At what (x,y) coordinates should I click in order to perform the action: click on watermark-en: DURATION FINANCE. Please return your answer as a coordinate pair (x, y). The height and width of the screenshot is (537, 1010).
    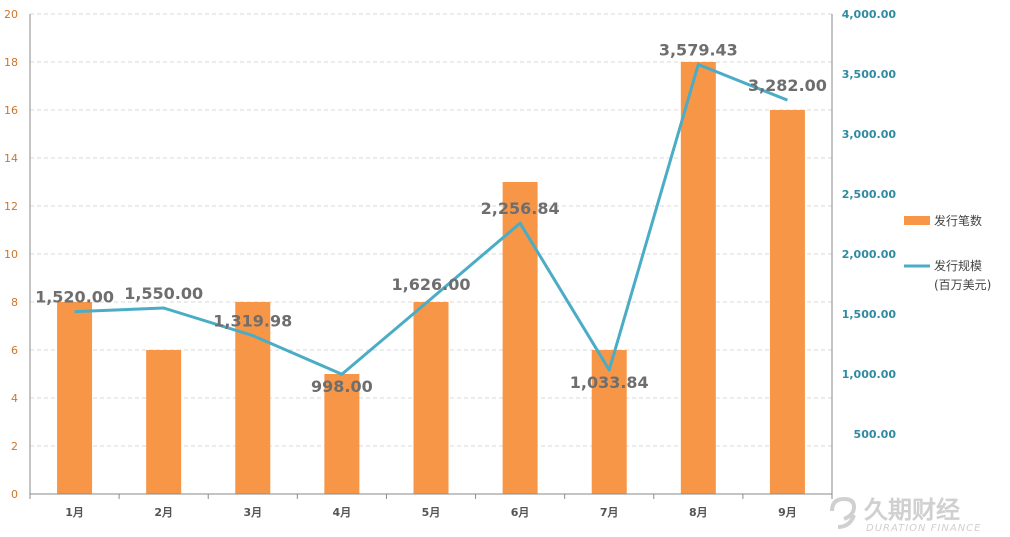
    Looking at the image, I should click on (923, 528).